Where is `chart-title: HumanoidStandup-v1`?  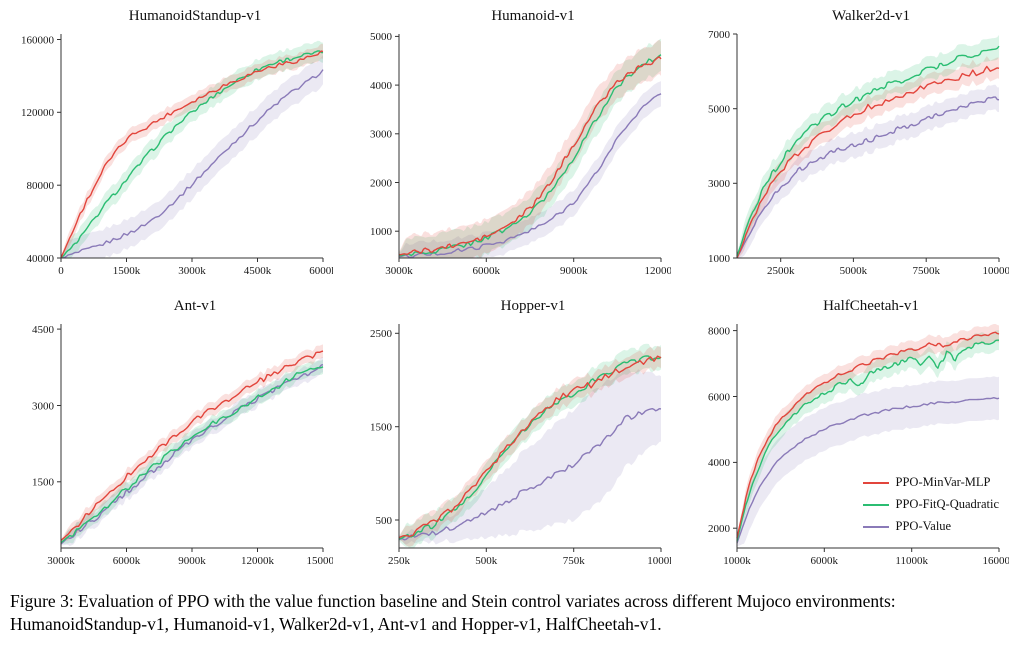 chart-title: HumanoidStandup-v1 is located at coordinates (195, 16).